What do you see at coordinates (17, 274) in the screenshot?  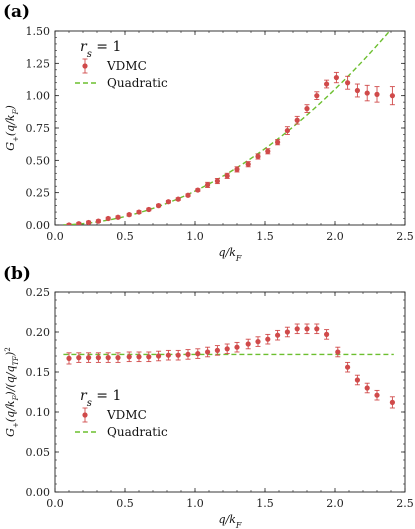 I see `panel-label: (b)` at bounding box center [17, 274].